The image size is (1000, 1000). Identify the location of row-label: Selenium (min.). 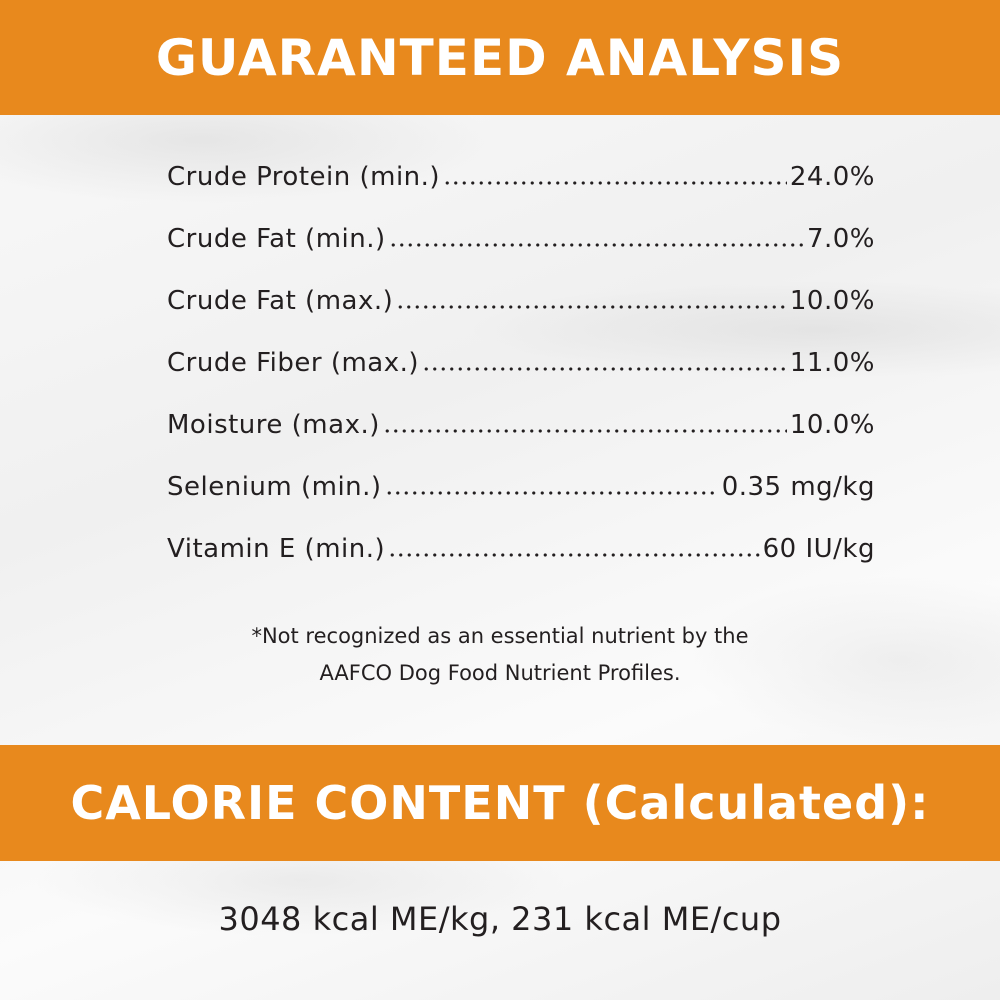
(274, 487).